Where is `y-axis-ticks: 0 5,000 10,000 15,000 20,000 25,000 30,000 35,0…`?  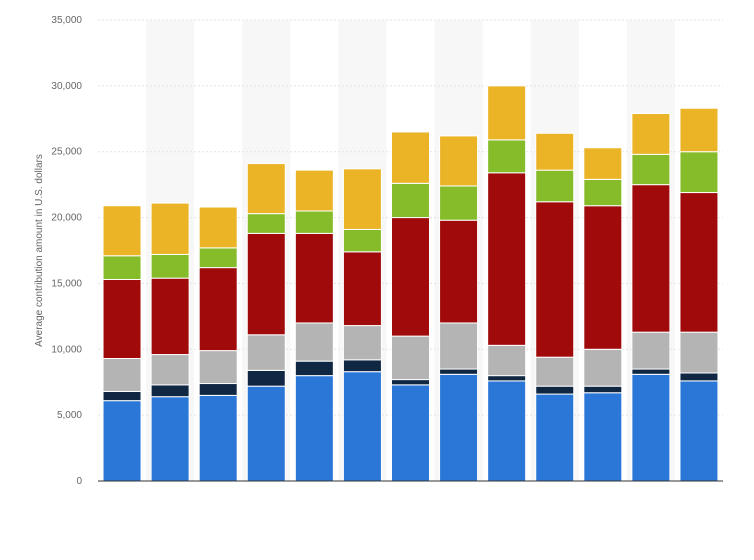 y-axis-ticks: 0 5,000 10,000 15,000 20,000 25,000 30,000 35,0… is located at coordinates (66, 251).